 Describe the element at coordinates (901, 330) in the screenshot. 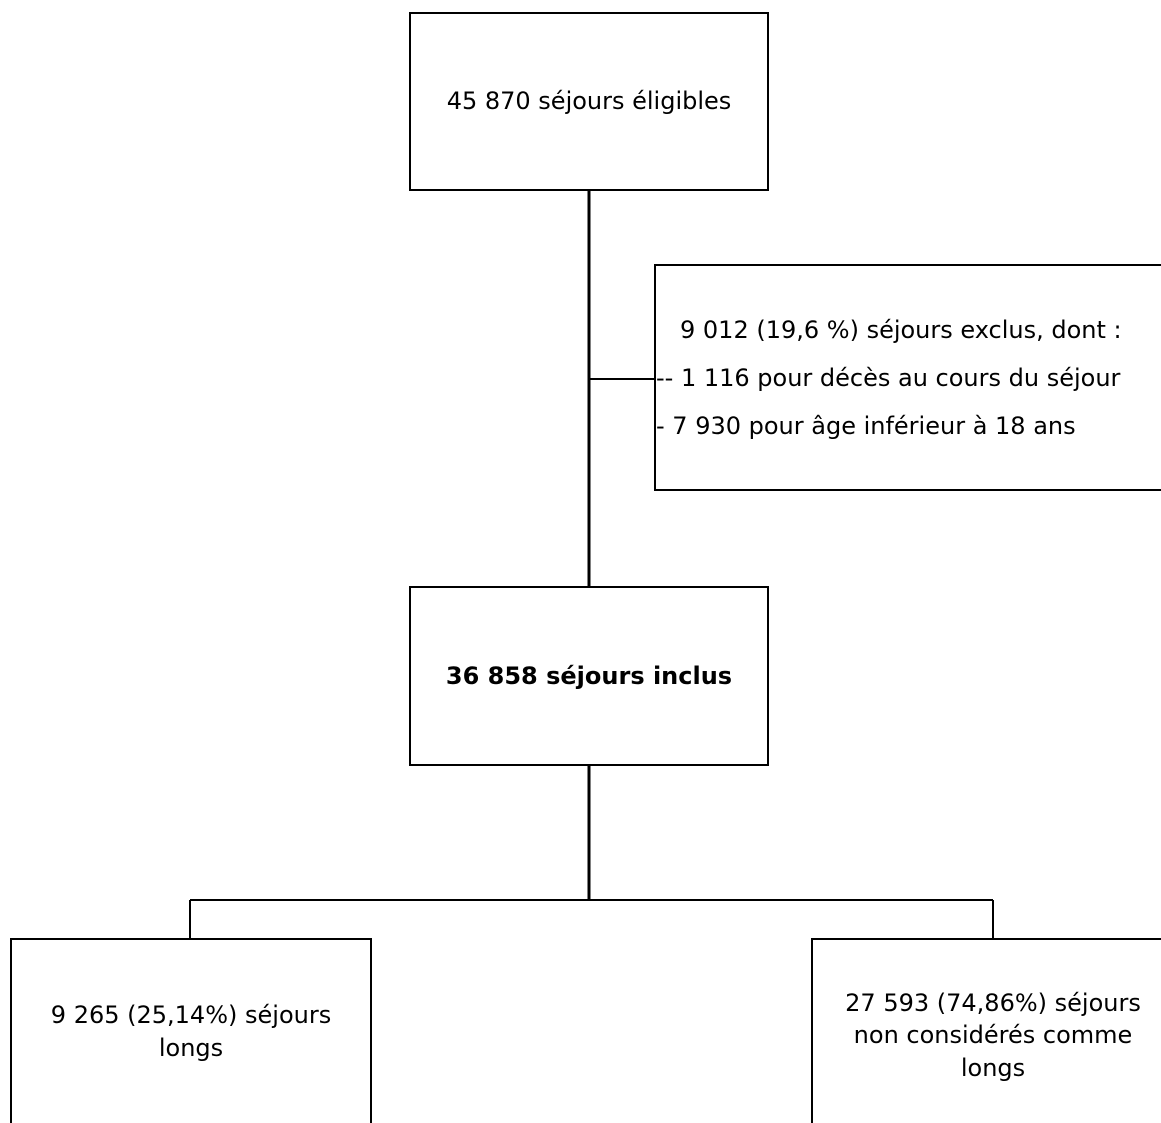

I see `excluded-stays-header: 9 012 (19,6 %) séjours exclus, dont :` at that location.